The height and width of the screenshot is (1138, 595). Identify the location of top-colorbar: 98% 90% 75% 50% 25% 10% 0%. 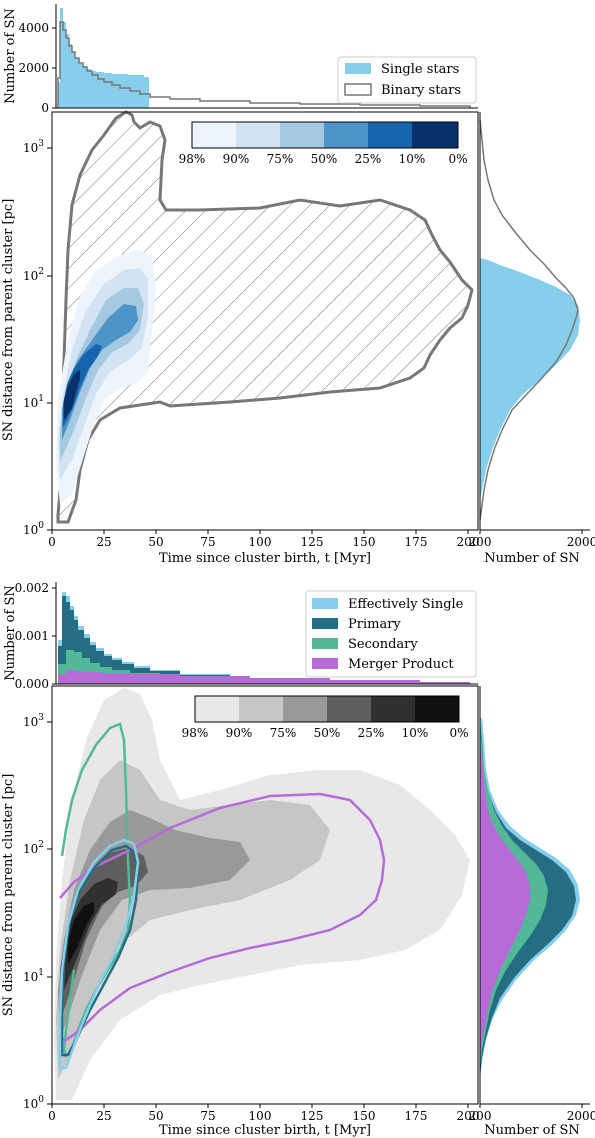
(323, 143).